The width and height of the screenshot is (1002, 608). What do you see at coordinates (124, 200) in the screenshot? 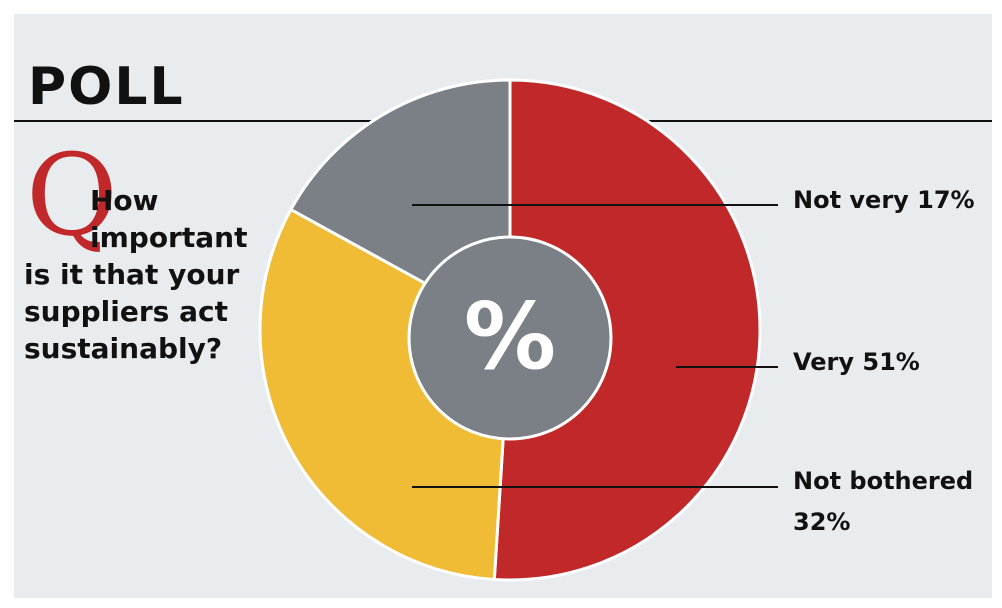
I see `question-line-1: How` at bounding box center [124, 200].